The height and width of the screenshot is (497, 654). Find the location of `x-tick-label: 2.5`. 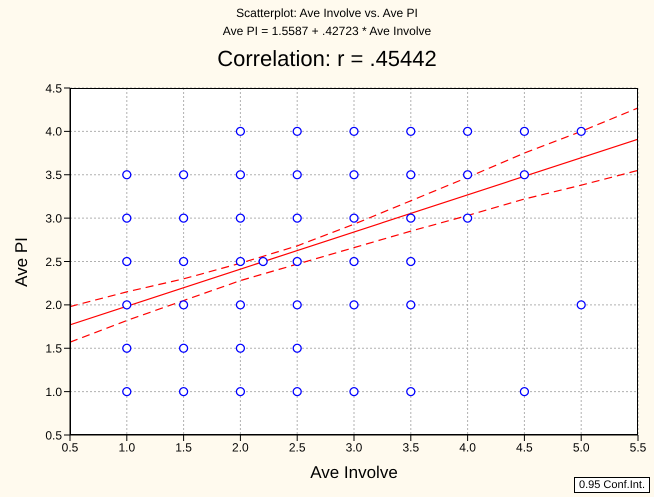

x-tick-label: 2.5 is located at coordinates (297, 447).